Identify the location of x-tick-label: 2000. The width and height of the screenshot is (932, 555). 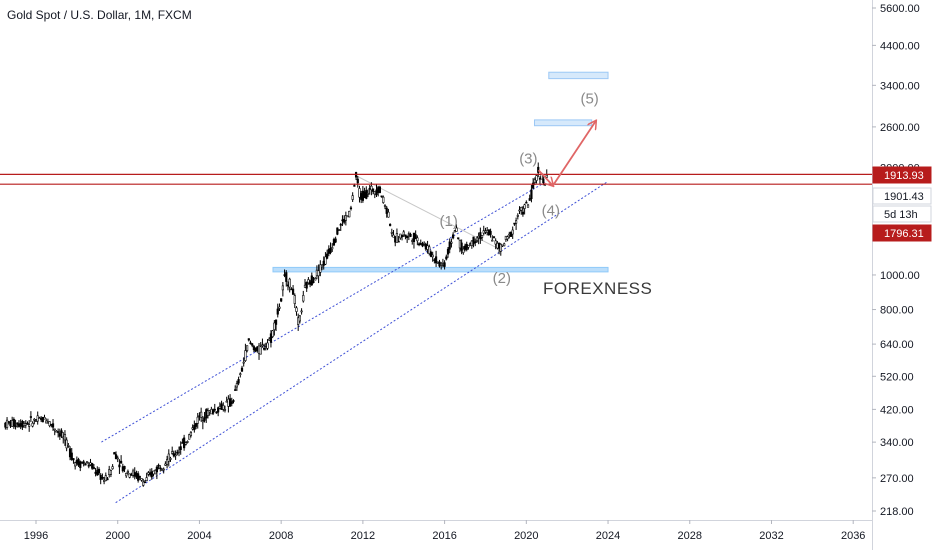
(117, 536).